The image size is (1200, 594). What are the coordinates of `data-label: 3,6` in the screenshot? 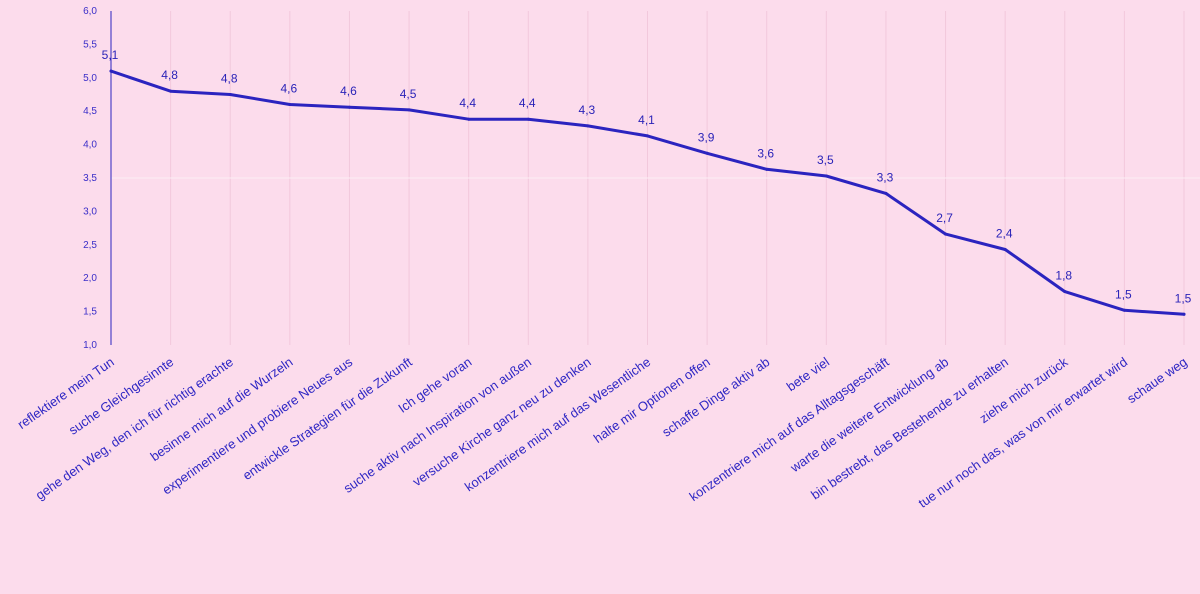 It's located at (765, 153).